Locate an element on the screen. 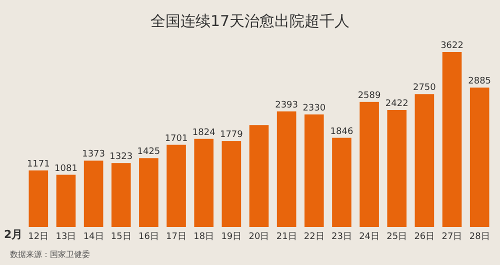 This screenshot has height=265, width=500. data-label: 1701 is located at coordinates (176, 139).